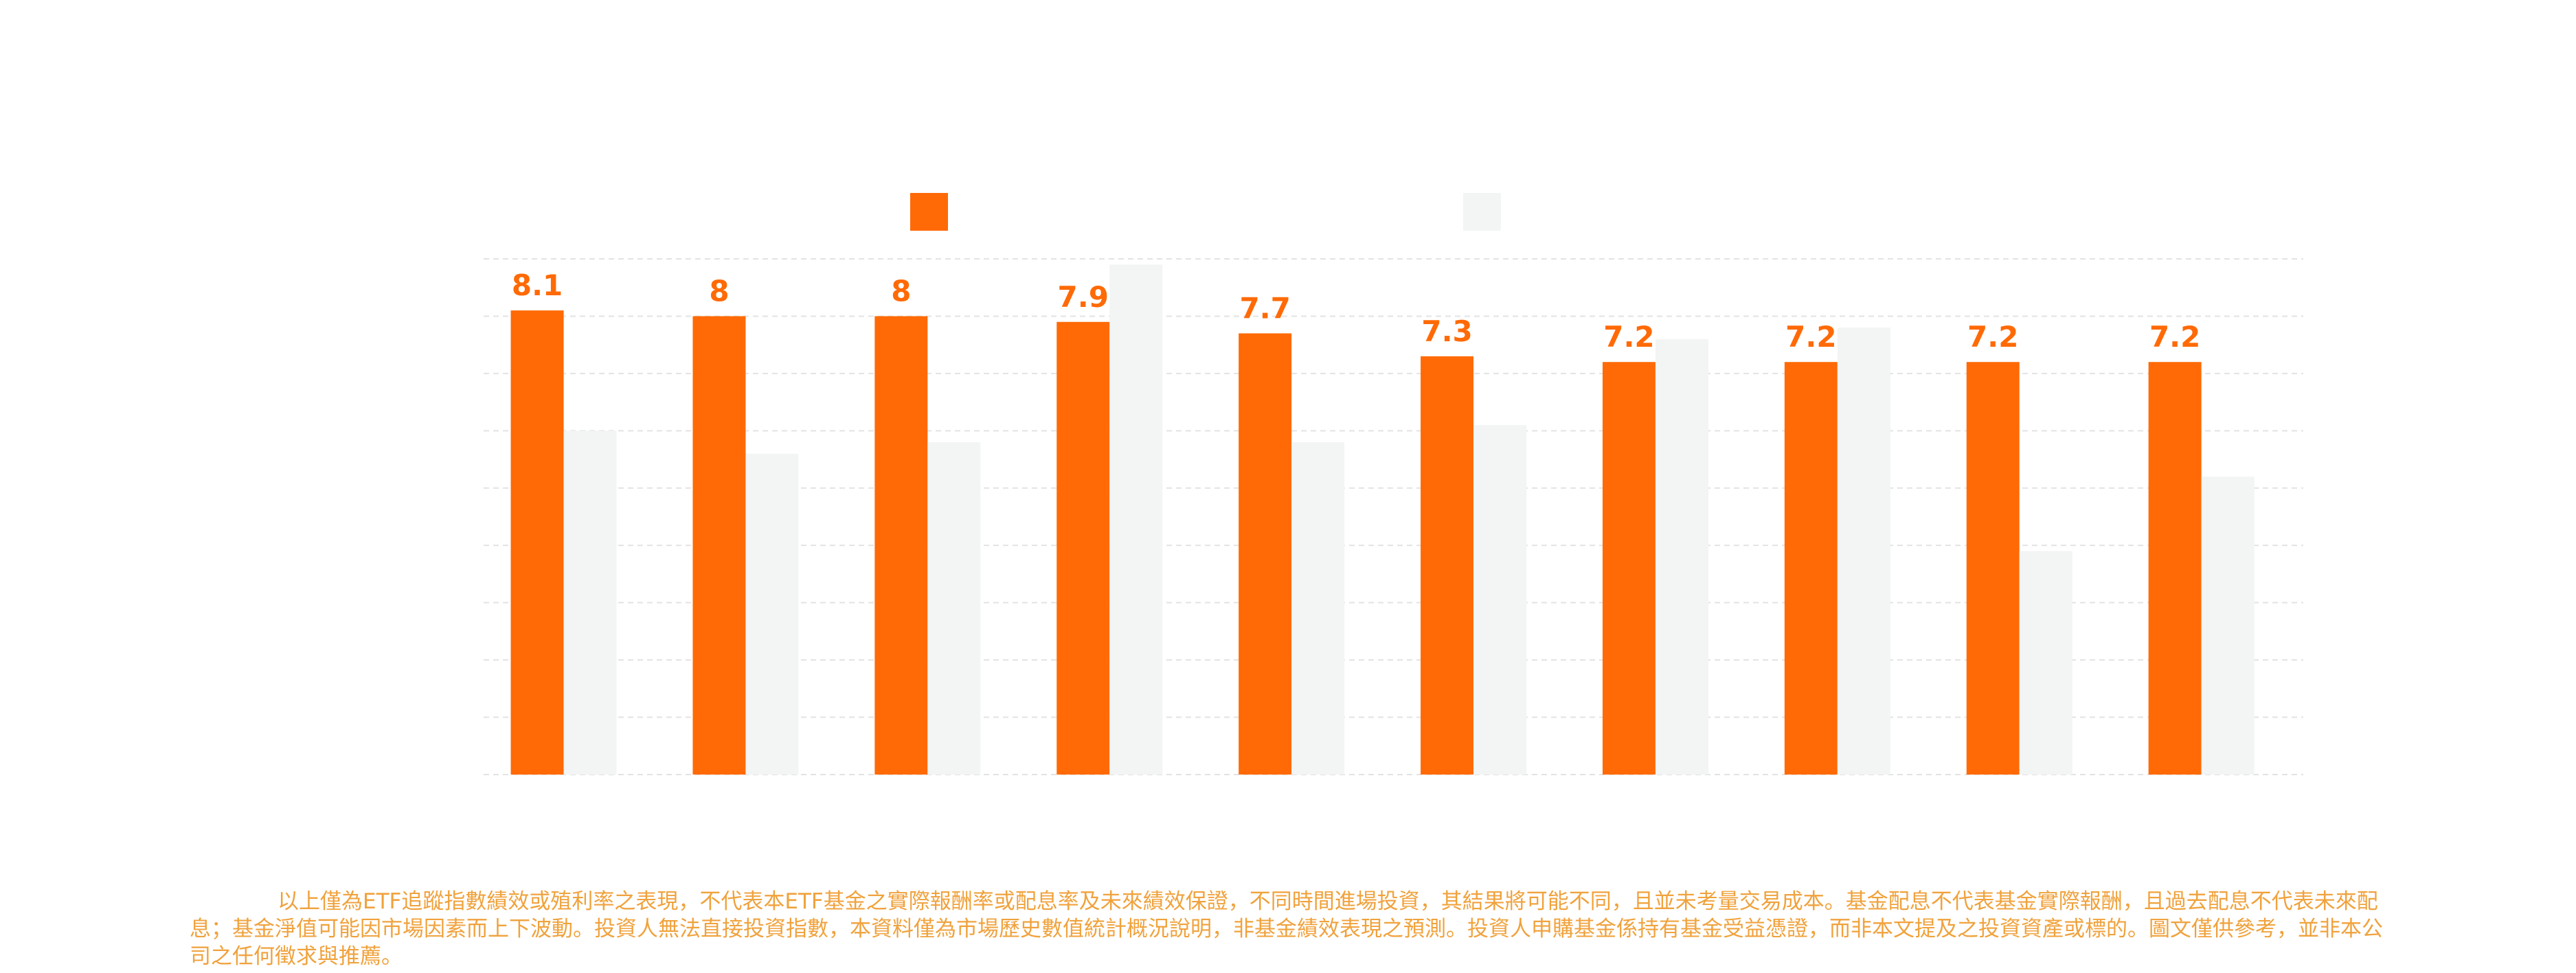  What do you see at coordinates (537, 285) in the screenshot?
I see `value-label: 8.1` at bounding box center [537, 285].